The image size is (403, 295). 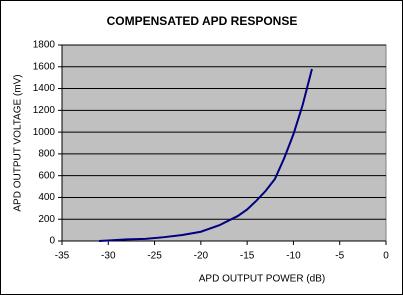 What do you see at coordinates (46, 219) in the screenshot?
I see `y-tick-label: 200` at bounding box center [46, 219].